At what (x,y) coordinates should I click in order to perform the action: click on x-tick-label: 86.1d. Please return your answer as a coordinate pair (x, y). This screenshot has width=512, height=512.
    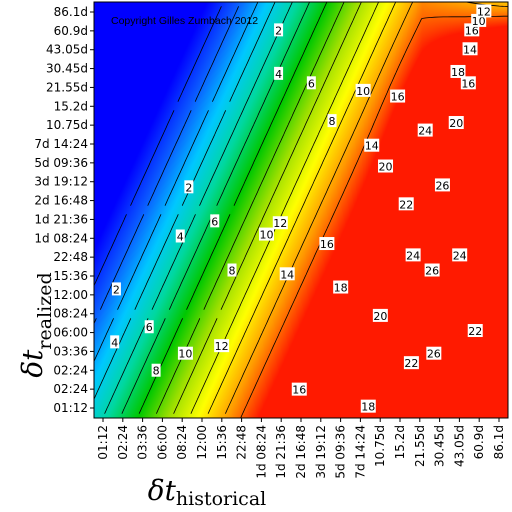
    Looking at the image, I should click on (499, 442).